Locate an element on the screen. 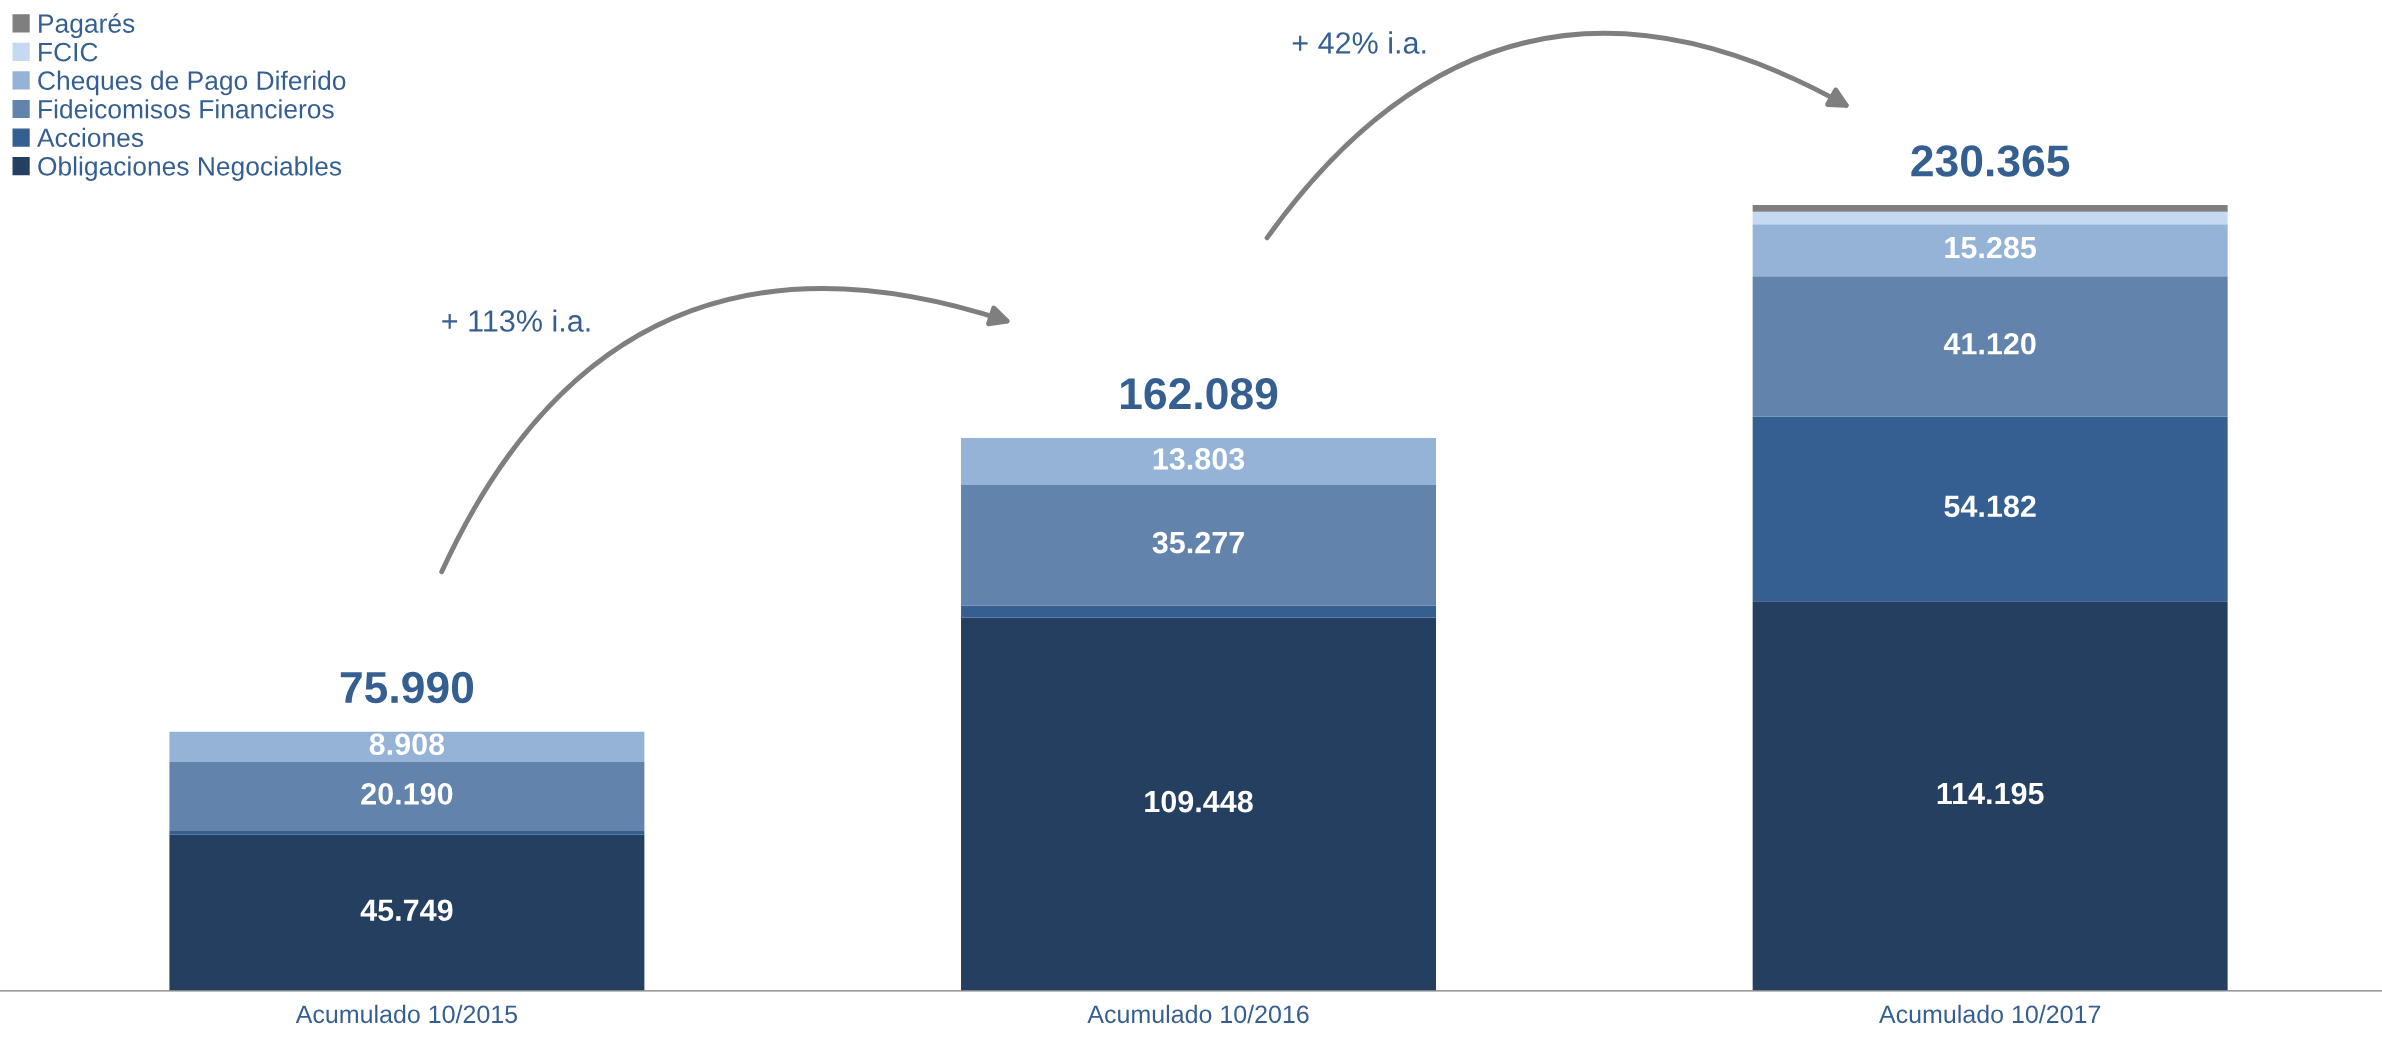 The image size is (2382, 1053). legend-label: Fideicomisos Financieros is located at coordinates (186, 109).